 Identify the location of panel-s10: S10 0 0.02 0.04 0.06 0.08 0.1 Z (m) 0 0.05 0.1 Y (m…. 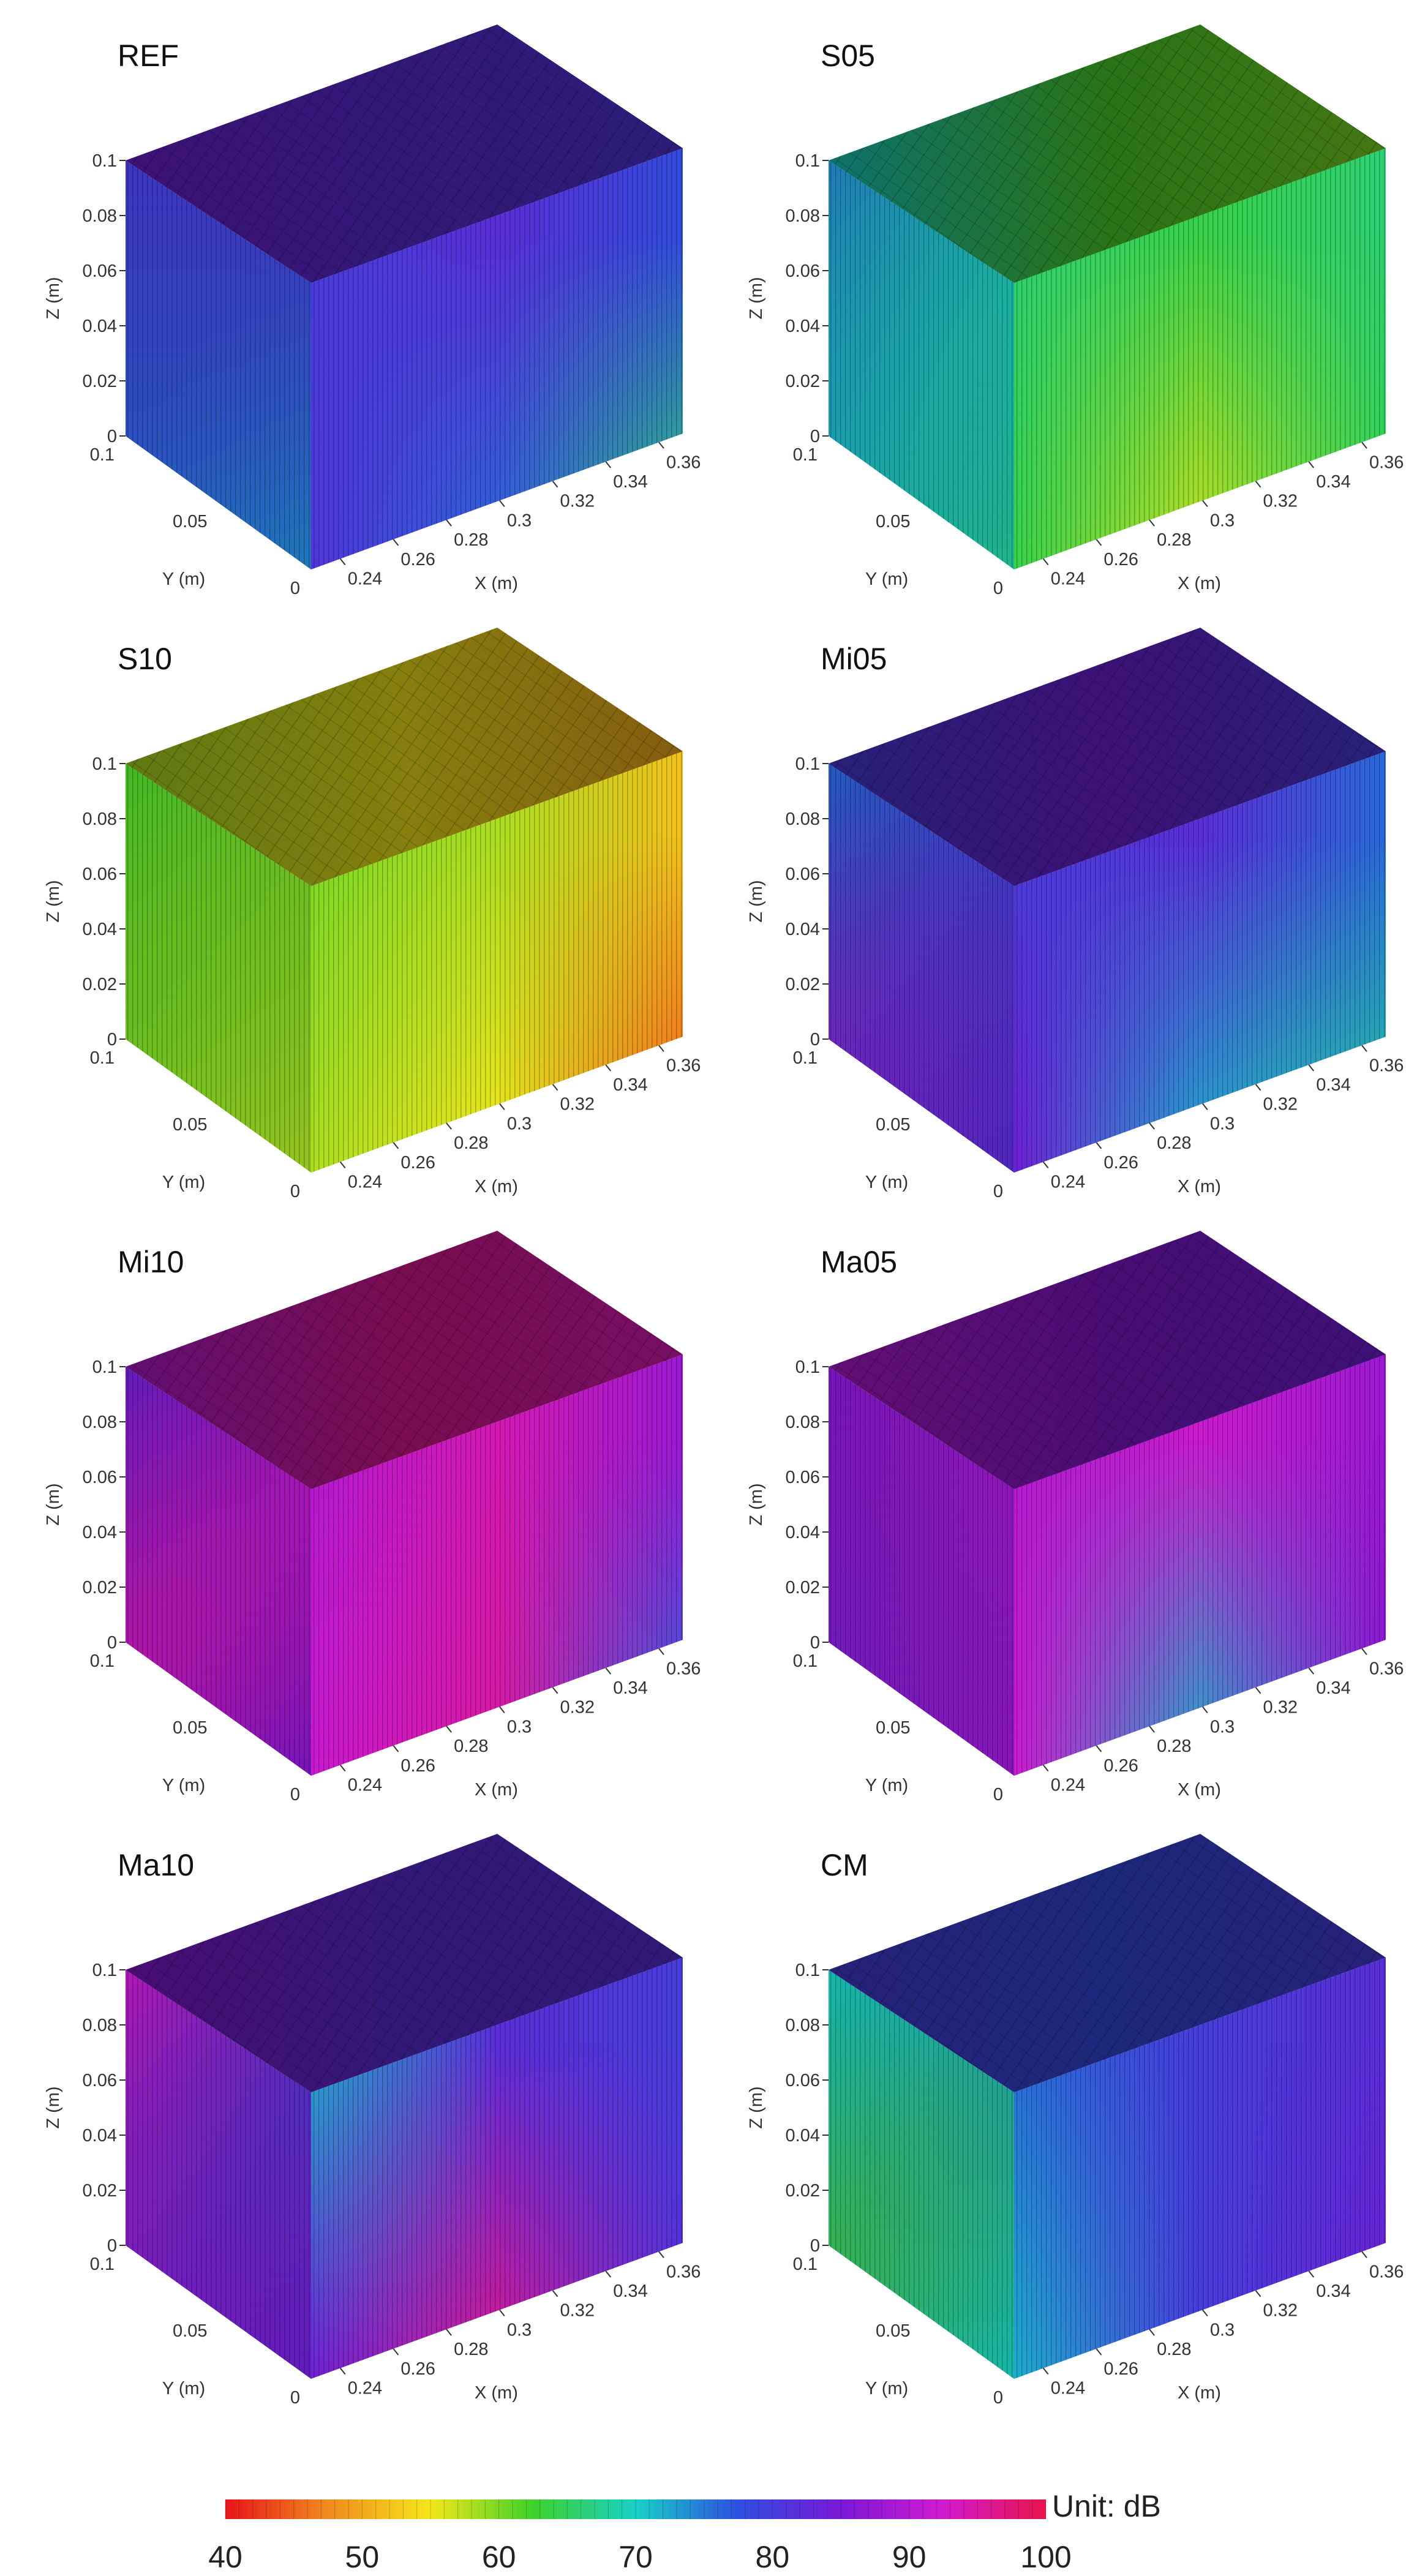
(372, 914).